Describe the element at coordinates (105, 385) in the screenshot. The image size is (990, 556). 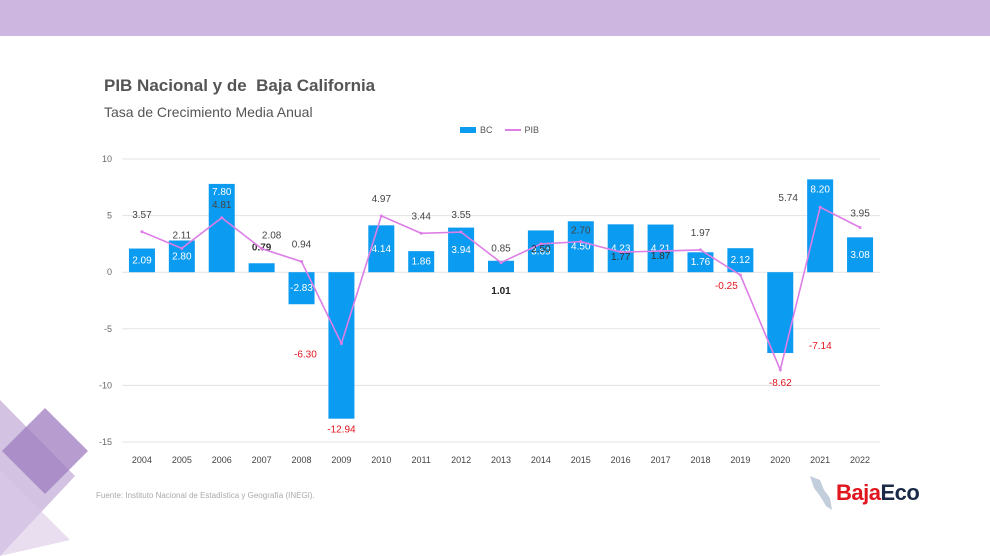
I see `y-tick-label: -10` at that location.